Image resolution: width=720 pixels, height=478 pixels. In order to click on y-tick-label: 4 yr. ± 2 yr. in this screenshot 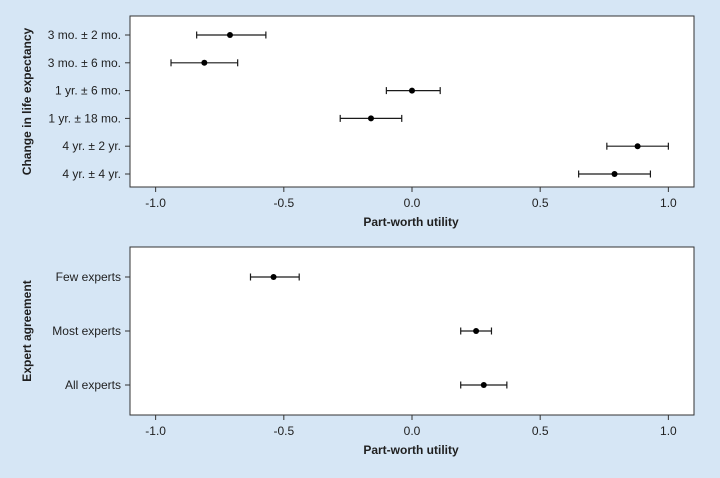, I will do `click(91, 146)`.